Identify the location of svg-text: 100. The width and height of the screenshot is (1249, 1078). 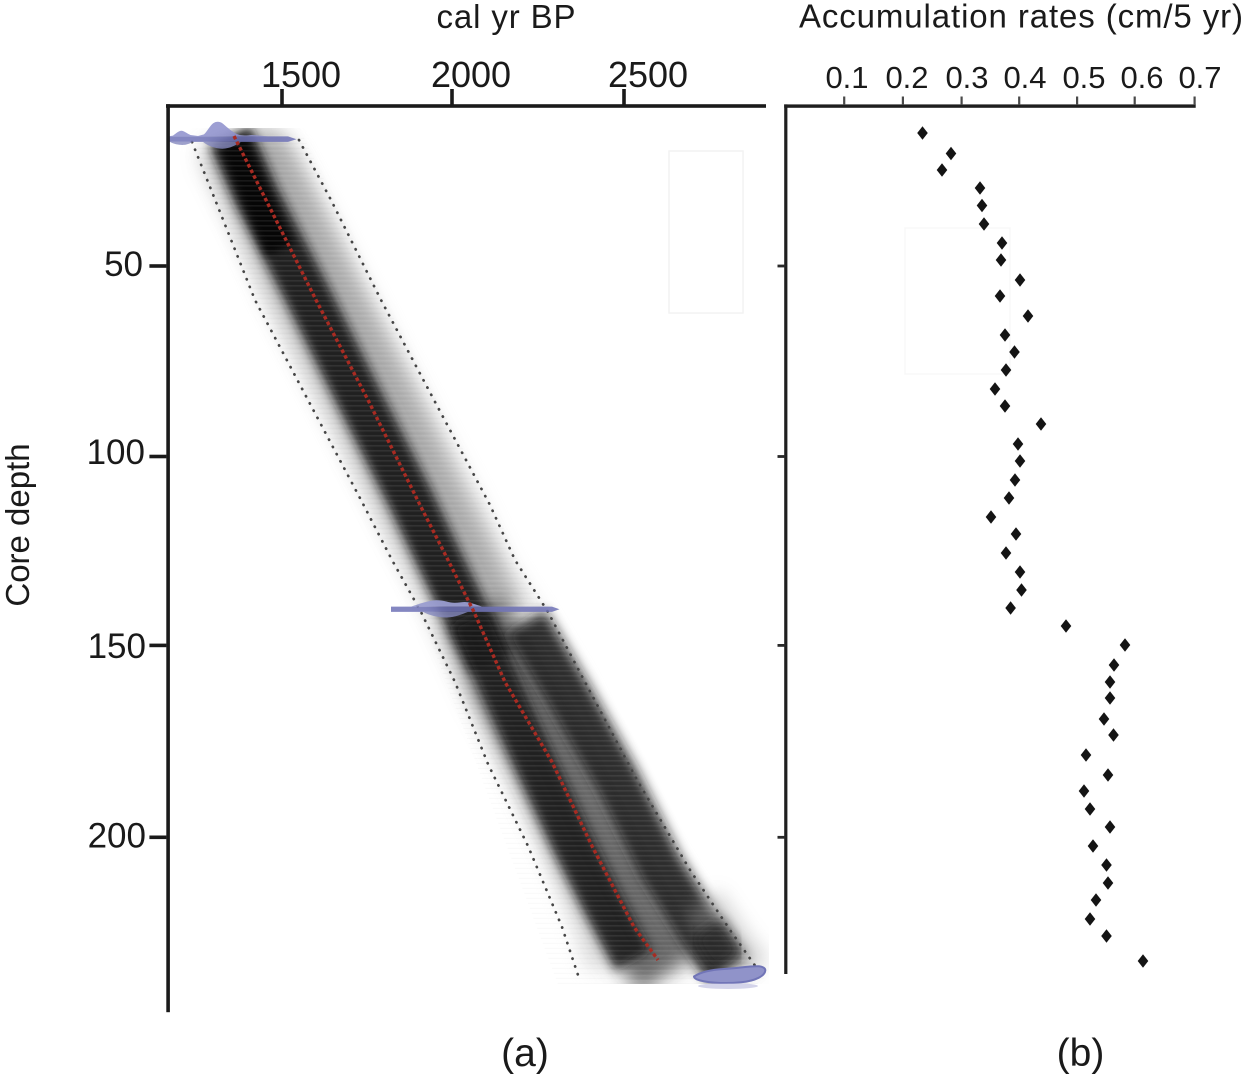
(116, 452).